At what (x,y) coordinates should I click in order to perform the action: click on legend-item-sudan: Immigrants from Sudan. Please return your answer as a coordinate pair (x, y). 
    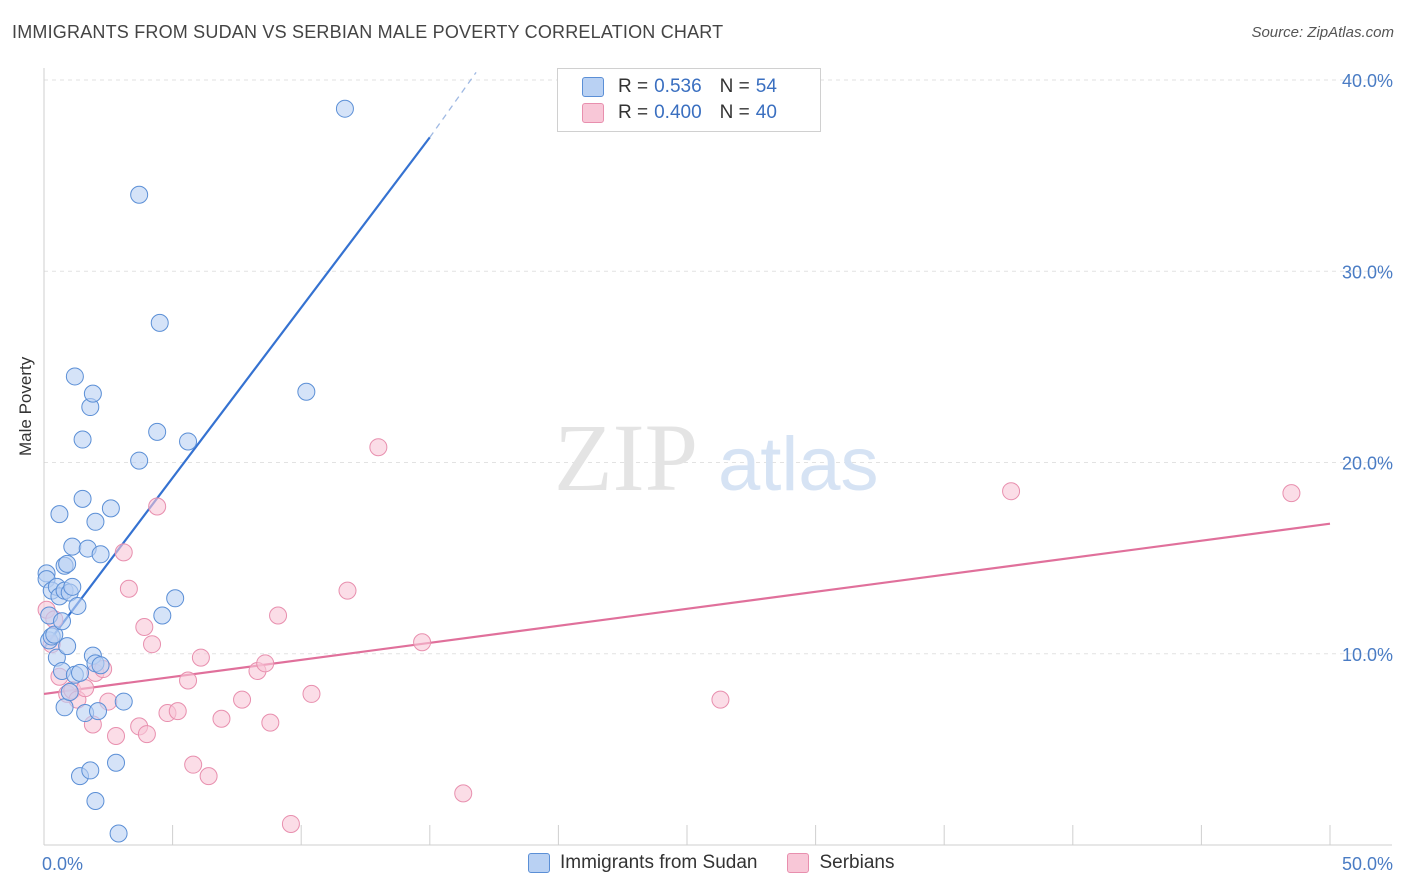
    Looking at the image, I should click on (642, 863).